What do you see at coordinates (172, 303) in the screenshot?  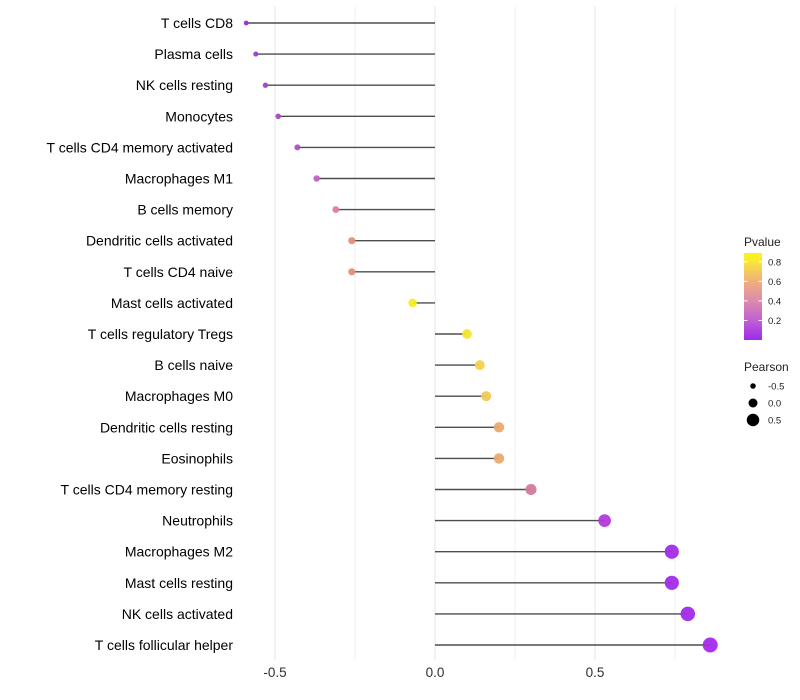 I see `category-label: Mast cells activated` at bounding box center [172, 303].